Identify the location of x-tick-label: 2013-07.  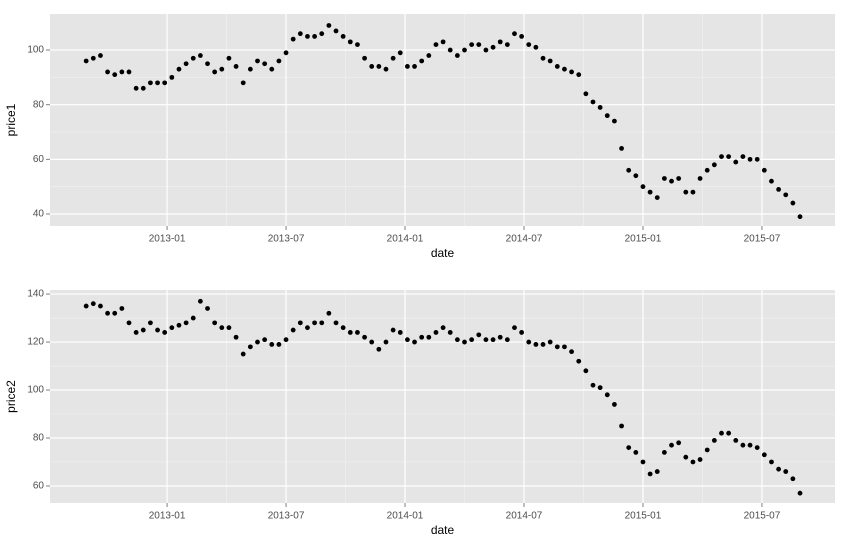
(286, 239).